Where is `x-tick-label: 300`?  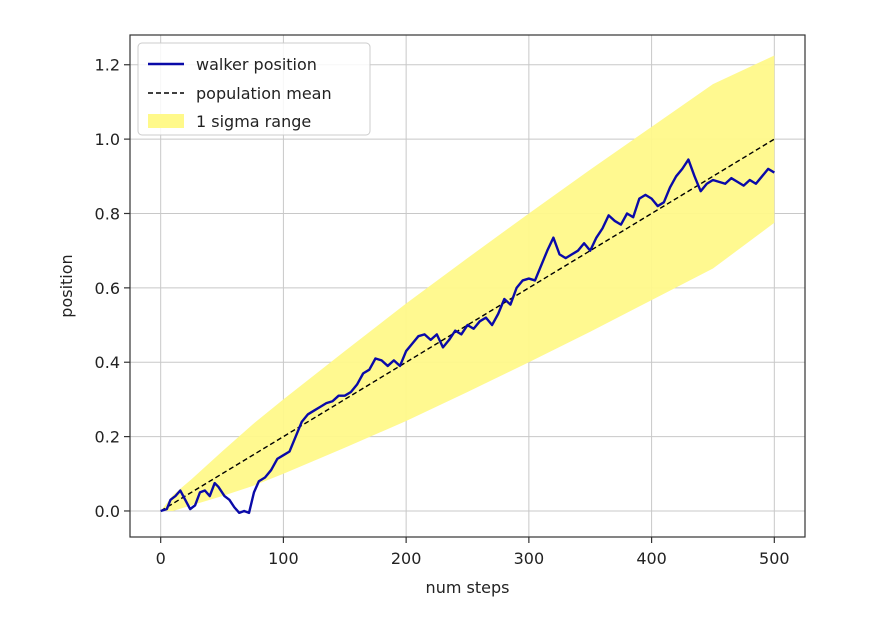
x-tick-label: 300 is located at coordinates (529, 558).